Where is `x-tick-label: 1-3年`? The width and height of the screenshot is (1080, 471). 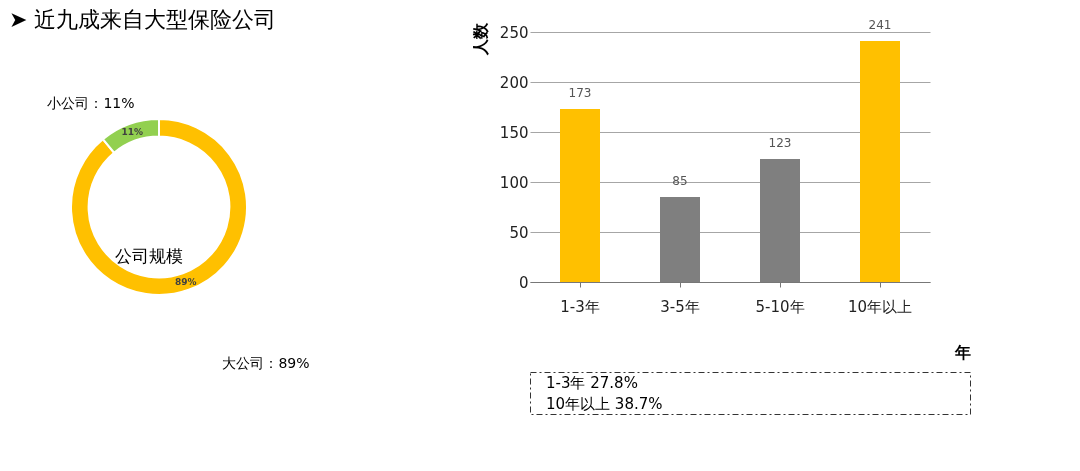 x-tick-label: 1-3年 is located at coordinates (580, 306).